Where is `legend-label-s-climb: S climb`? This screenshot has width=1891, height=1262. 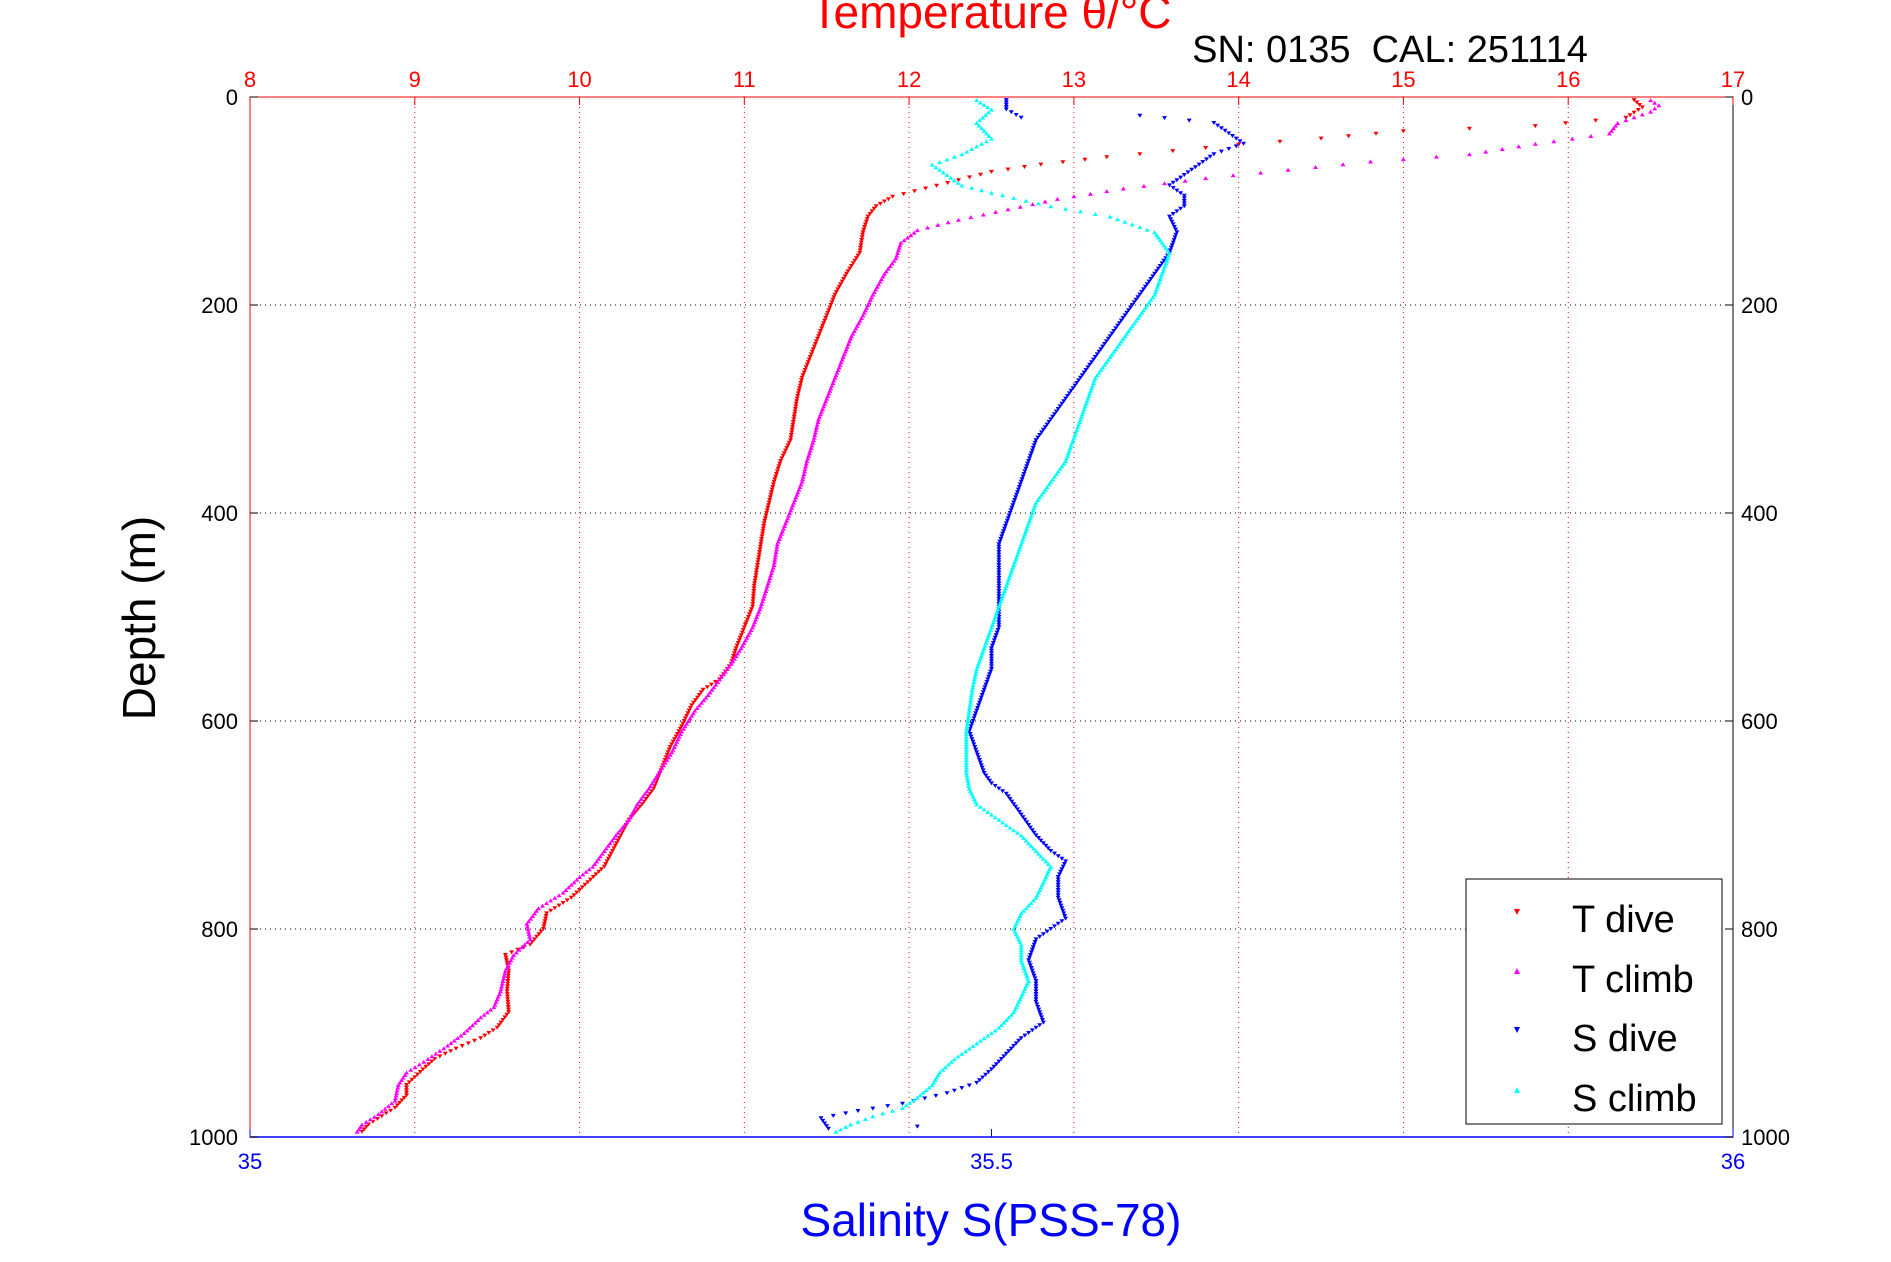 legend-label-s-climb: S climb is located at coordinates (1634, 1099).